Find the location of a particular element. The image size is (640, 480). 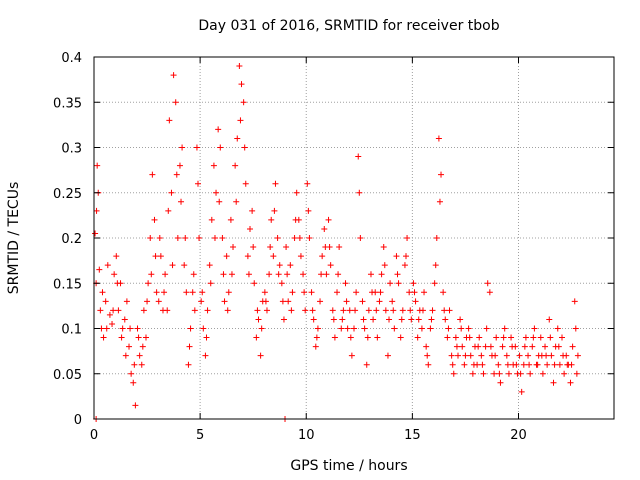

x-tick-label: 15 is located at coordinates (412, 435).